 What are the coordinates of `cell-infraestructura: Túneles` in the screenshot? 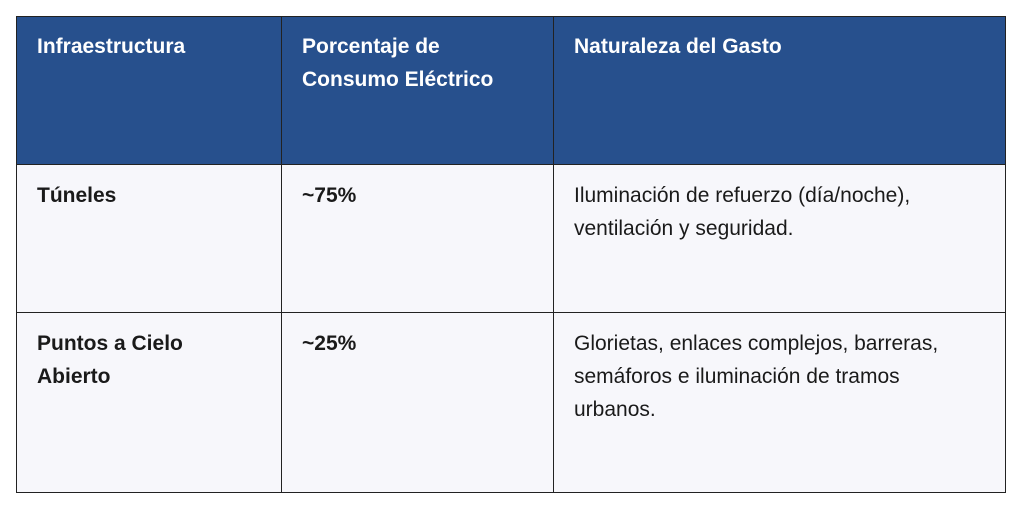 It's located at (149, 238).